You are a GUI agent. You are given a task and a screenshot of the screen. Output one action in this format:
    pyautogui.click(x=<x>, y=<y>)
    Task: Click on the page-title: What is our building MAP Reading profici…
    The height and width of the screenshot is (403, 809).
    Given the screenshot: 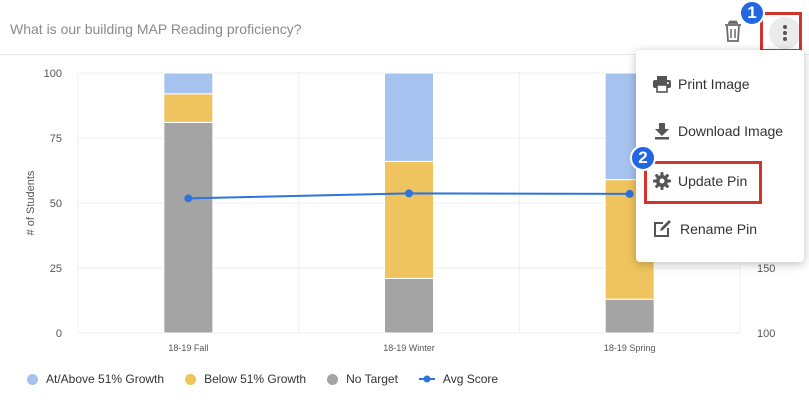 What is the action you would take?
    pyautogui.click(x=156, y=29)
    